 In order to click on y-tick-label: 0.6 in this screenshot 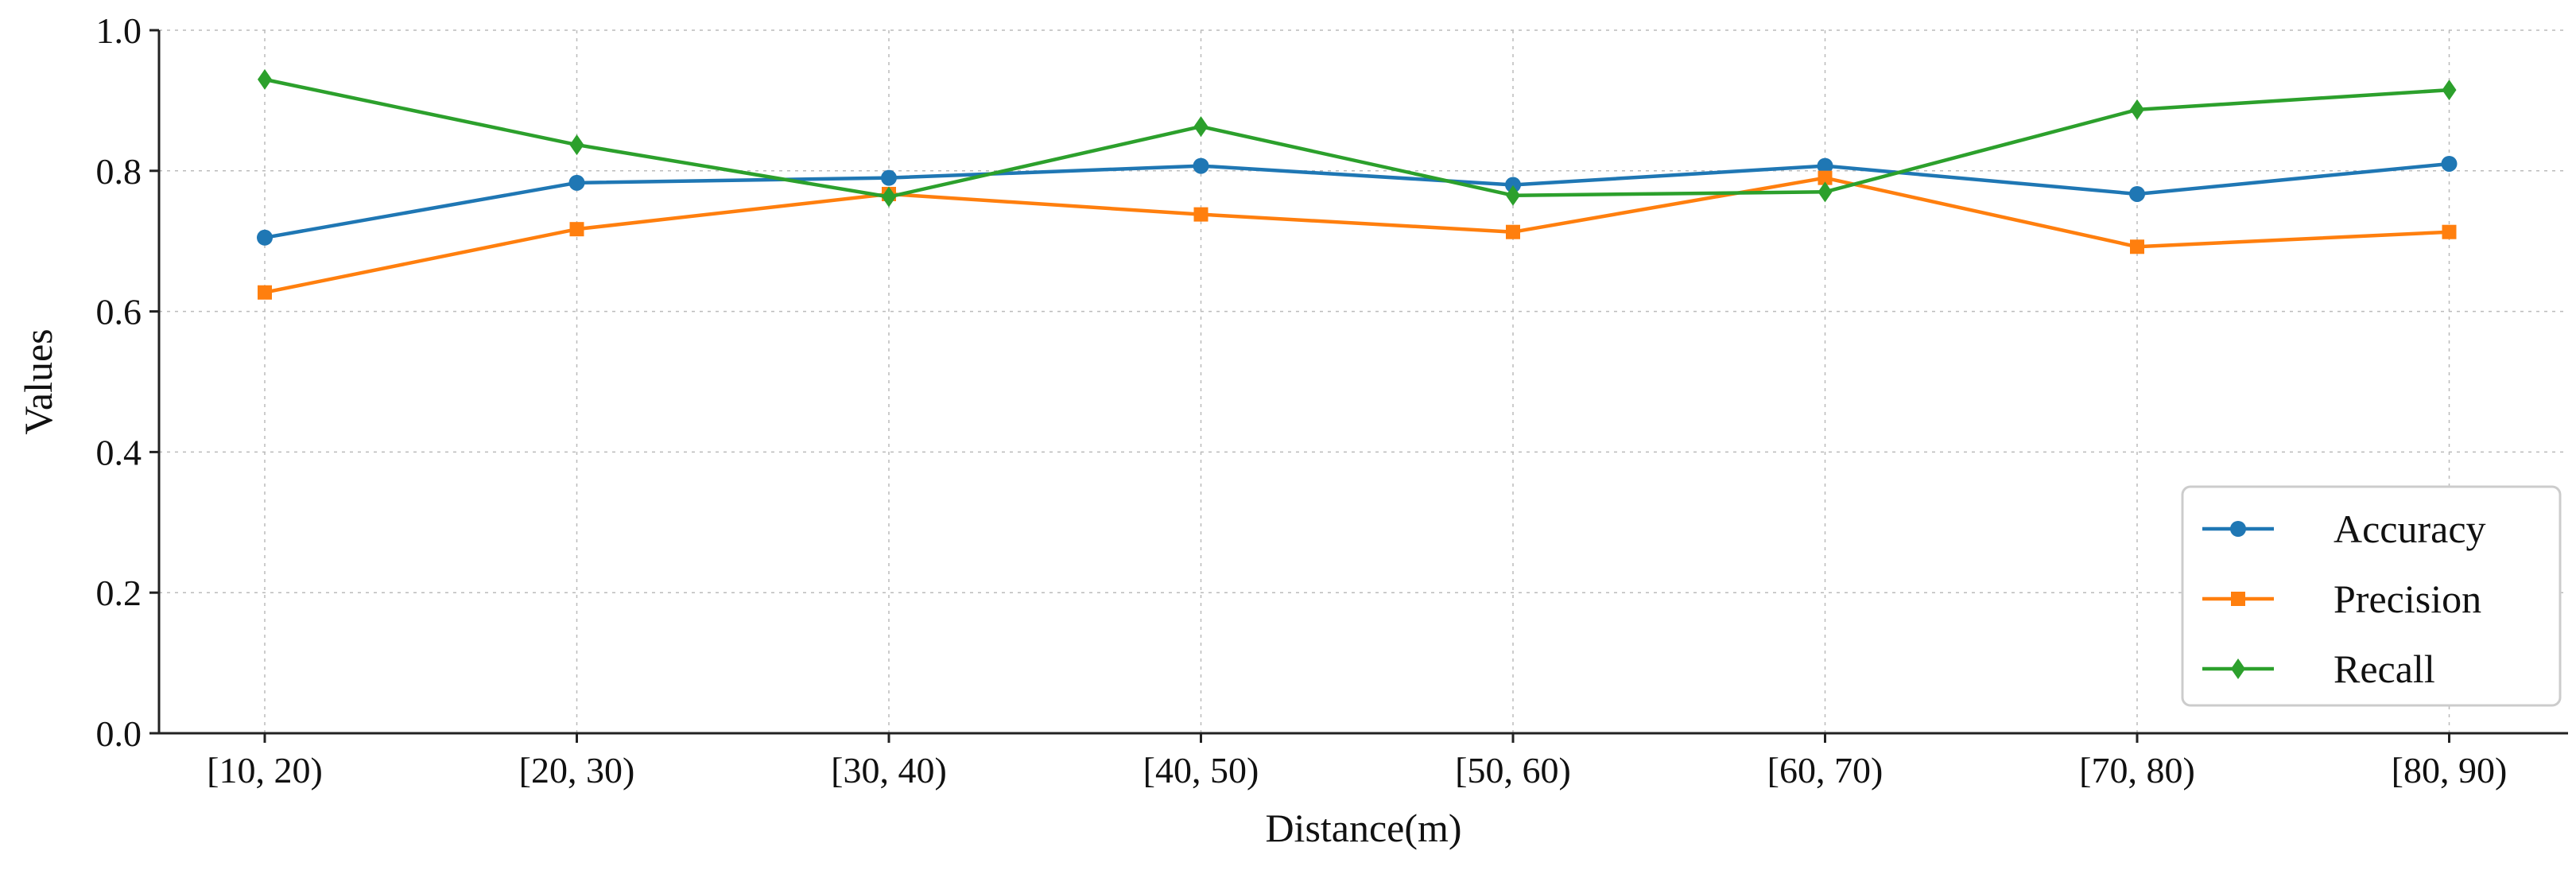, I will do `click(119, 312)`.